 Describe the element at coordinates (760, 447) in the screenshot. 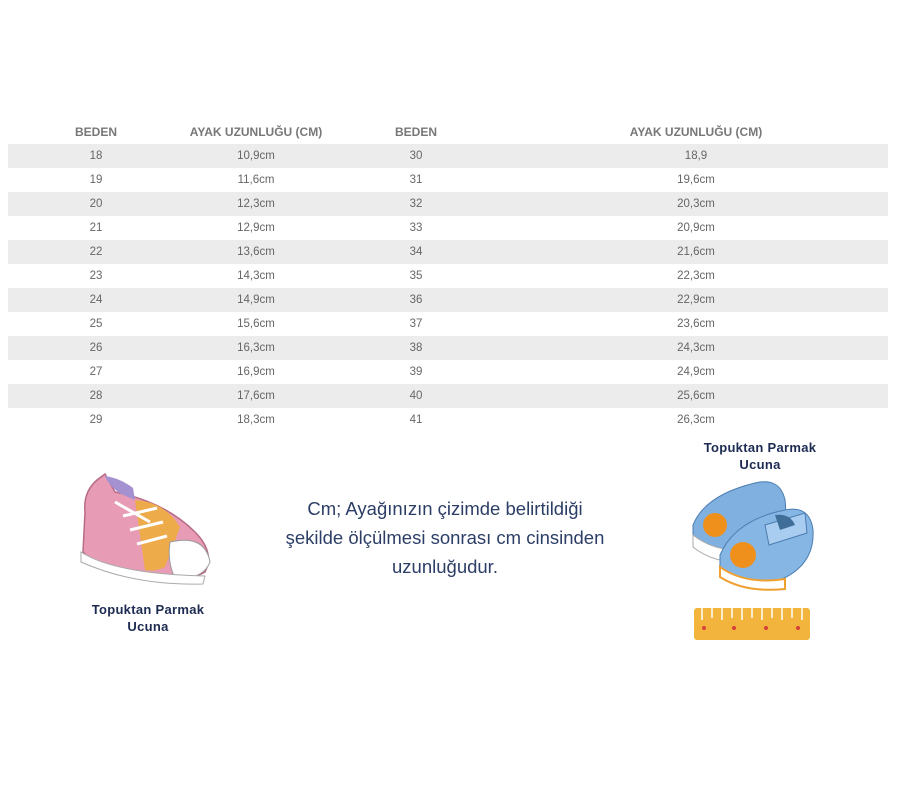

I see `right-caption-line1: Topuktan Parmak` at that location.